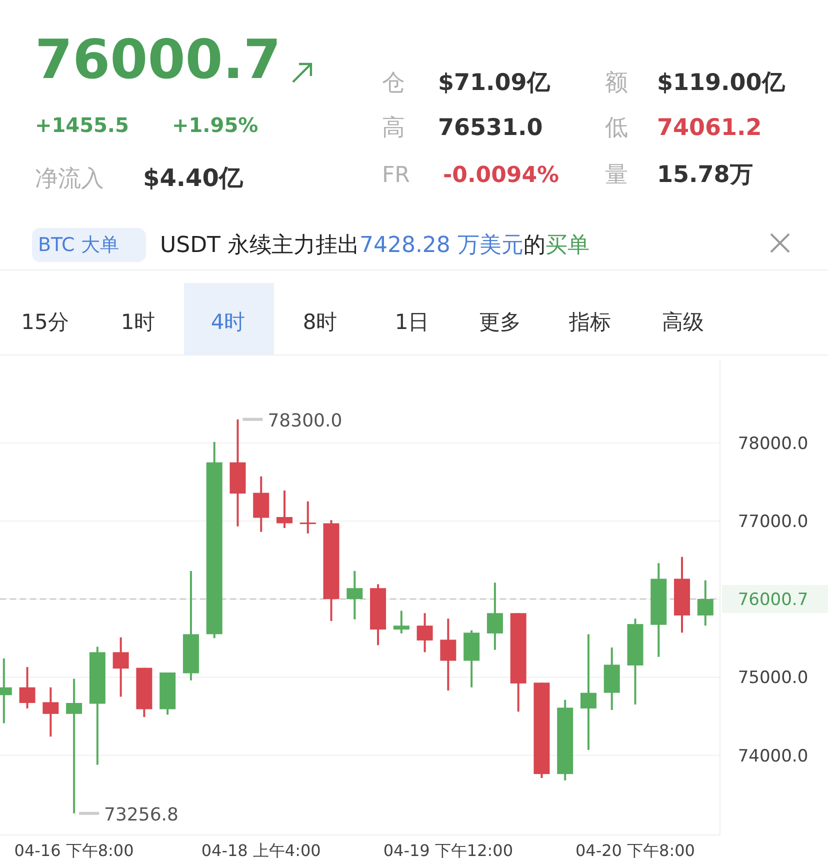 The width and height of the screenshot is (828, 866). What do you see at coordinates (141, 815) in the screenshot?
I see `annotation: 73256.8` at bounding box center [141, 815].